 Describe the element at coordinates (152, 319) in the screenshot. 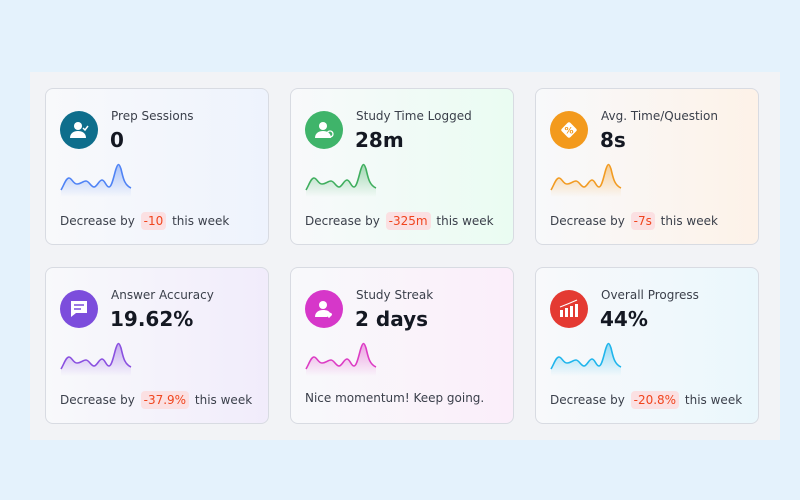

I see `stat-value: 19.62%` at that location.